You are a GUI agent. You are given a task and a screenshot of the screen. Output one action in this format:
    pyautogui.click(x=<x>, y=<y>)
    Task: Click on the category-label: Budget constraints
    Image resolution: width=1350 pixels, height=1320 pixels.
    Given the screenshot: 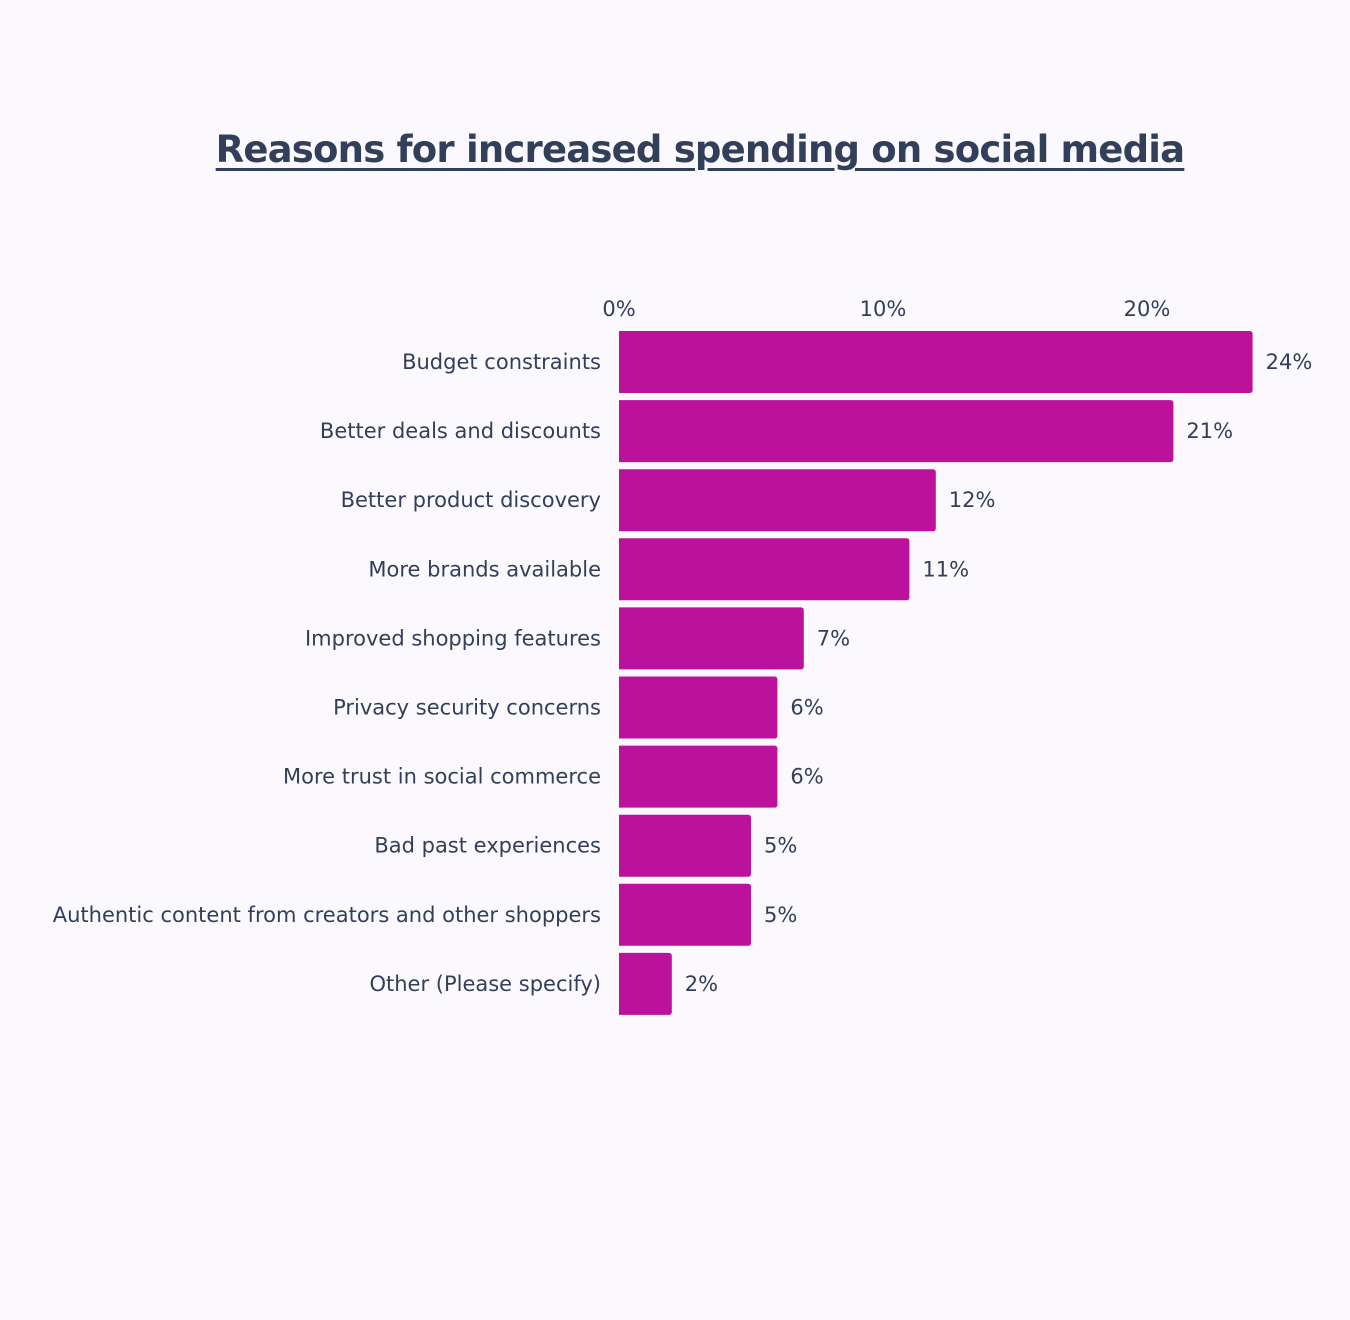 What is the action you would take?
    pyautogui.click(x=501, y=362)
    